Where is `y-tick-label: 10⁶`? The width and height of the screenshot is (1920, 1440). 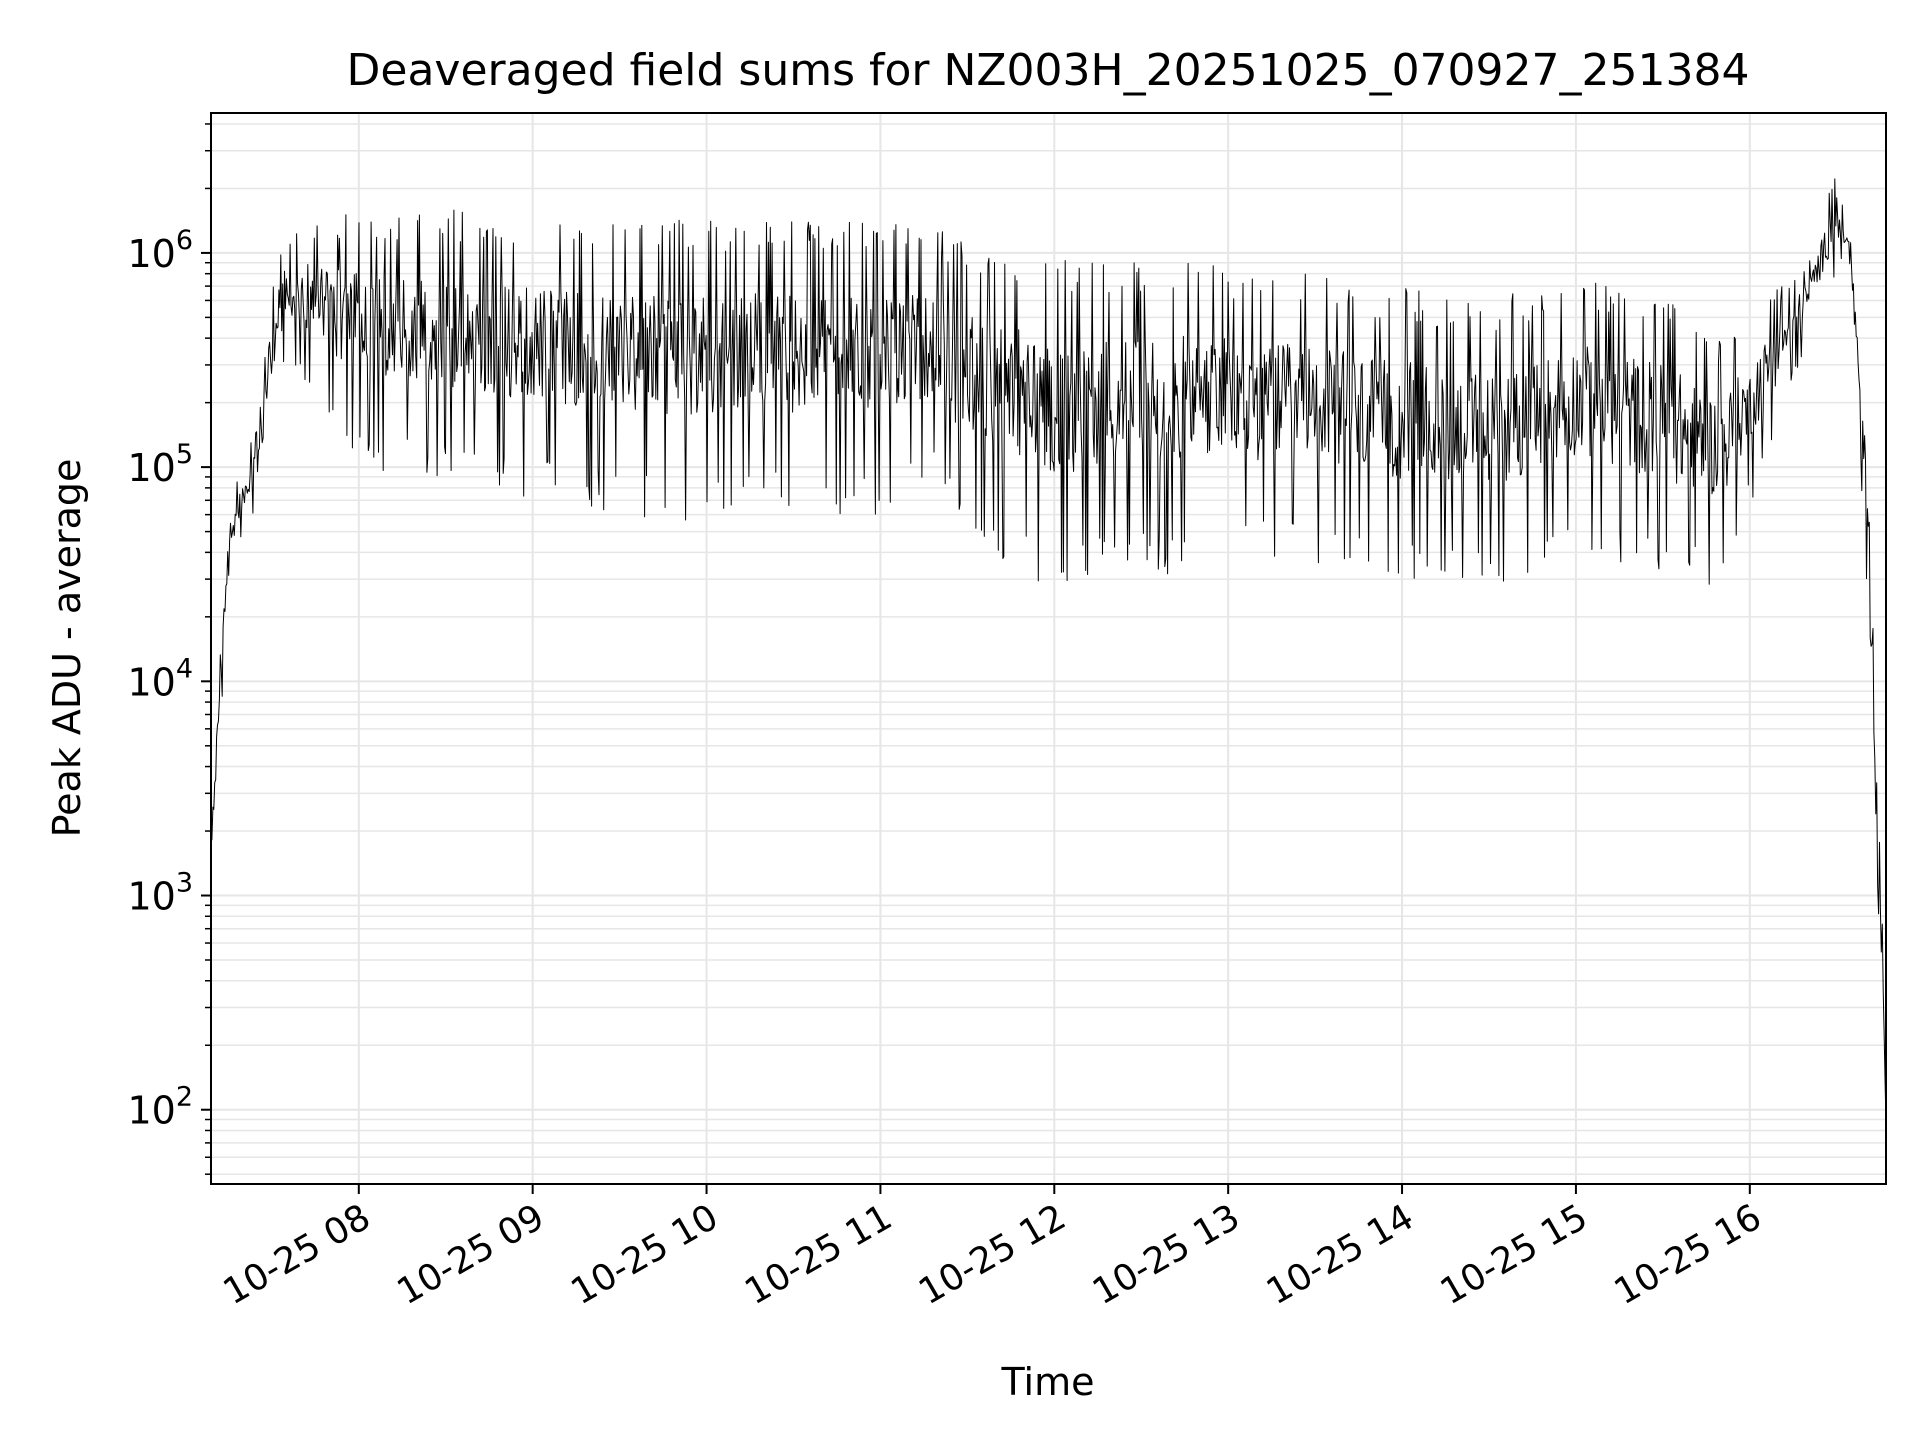 y-tick-label: 10⁶ is located at coordinates (160, 250).